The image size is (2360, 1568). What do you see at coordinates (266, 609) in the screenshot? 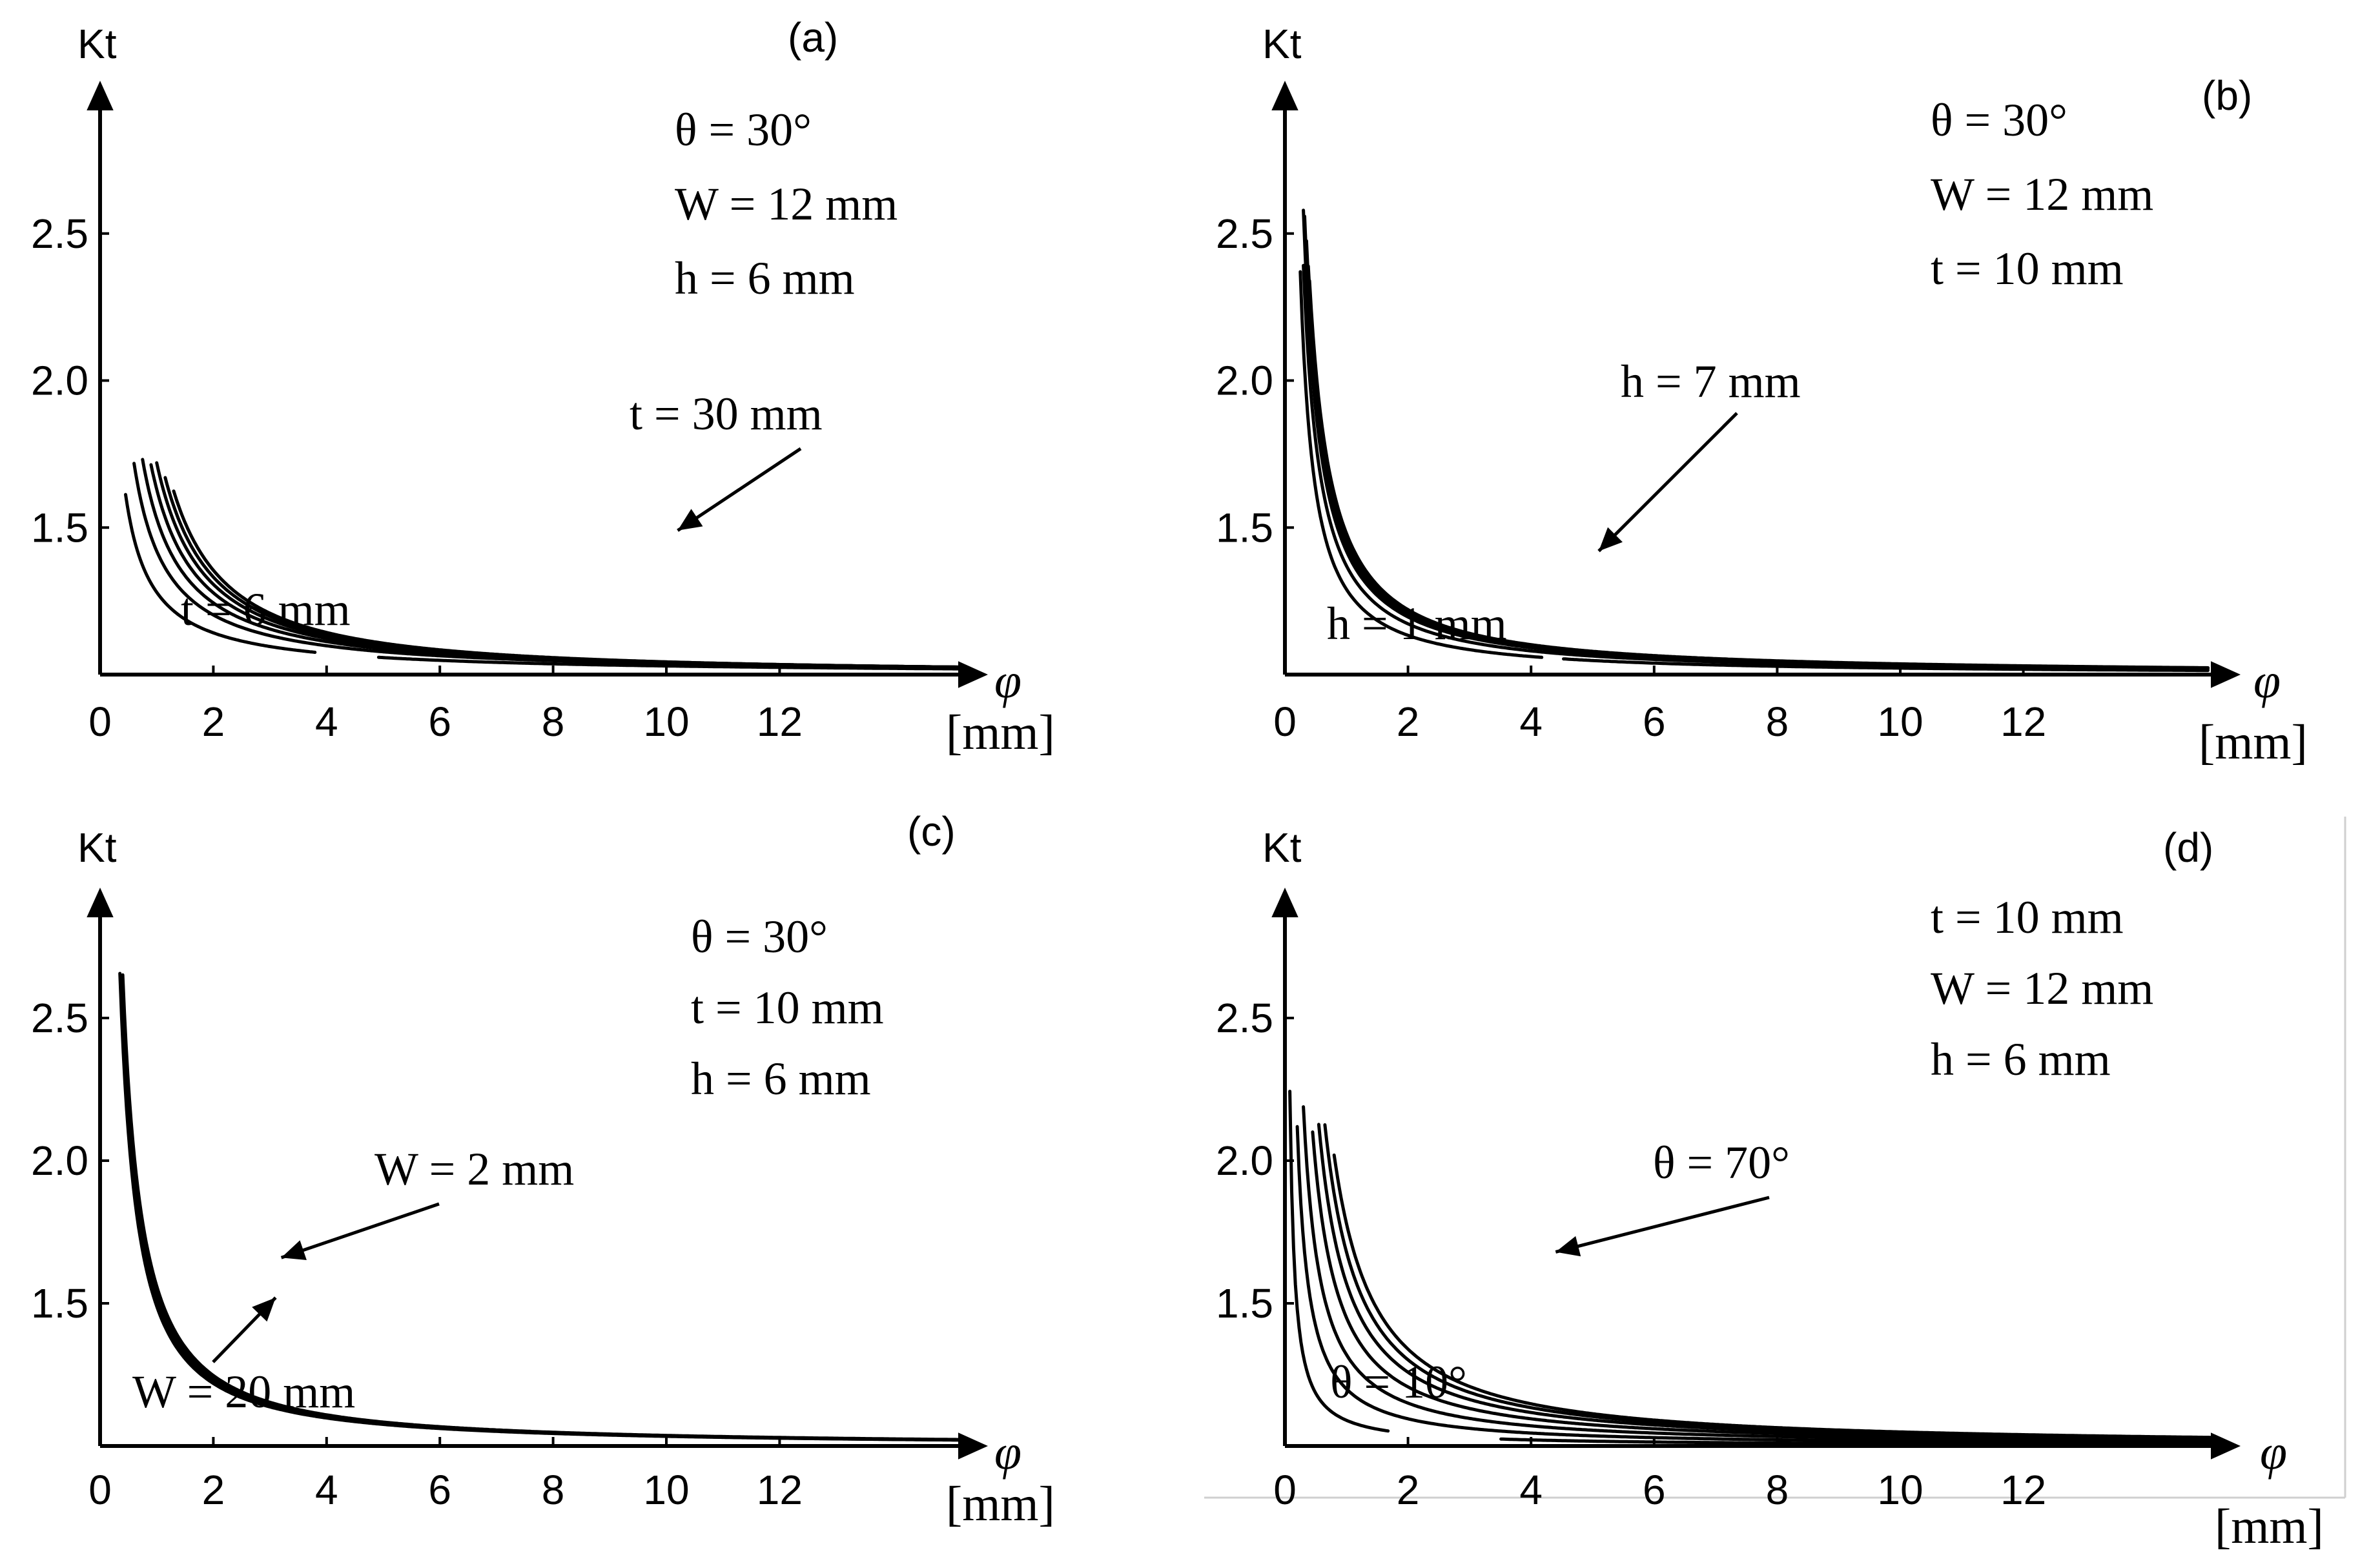
I see `annotation-label: t = 6 mm` at bounding box center [266, 609].